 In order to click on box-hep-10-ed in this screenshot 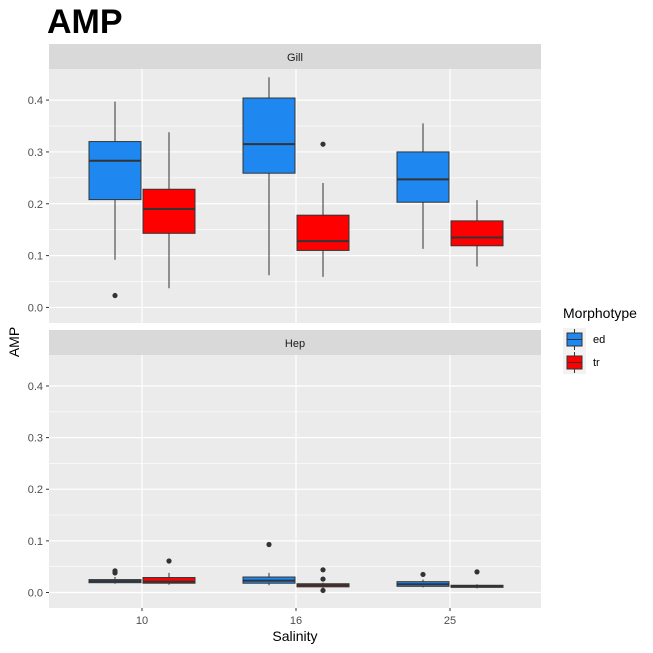, I will do `click(115, 576)`.